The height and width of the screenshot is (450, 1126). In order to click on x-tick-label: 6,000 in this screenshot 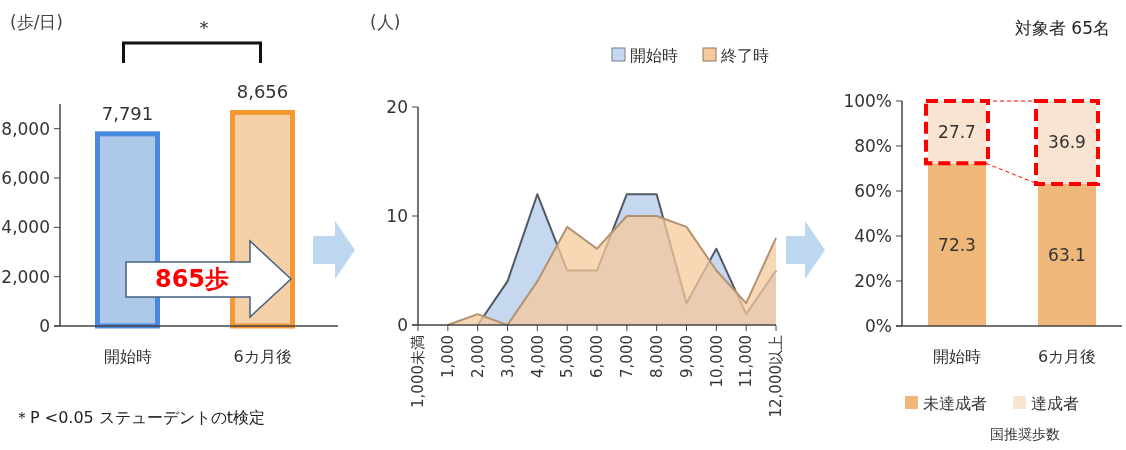, I will do `click(597, 356)`.